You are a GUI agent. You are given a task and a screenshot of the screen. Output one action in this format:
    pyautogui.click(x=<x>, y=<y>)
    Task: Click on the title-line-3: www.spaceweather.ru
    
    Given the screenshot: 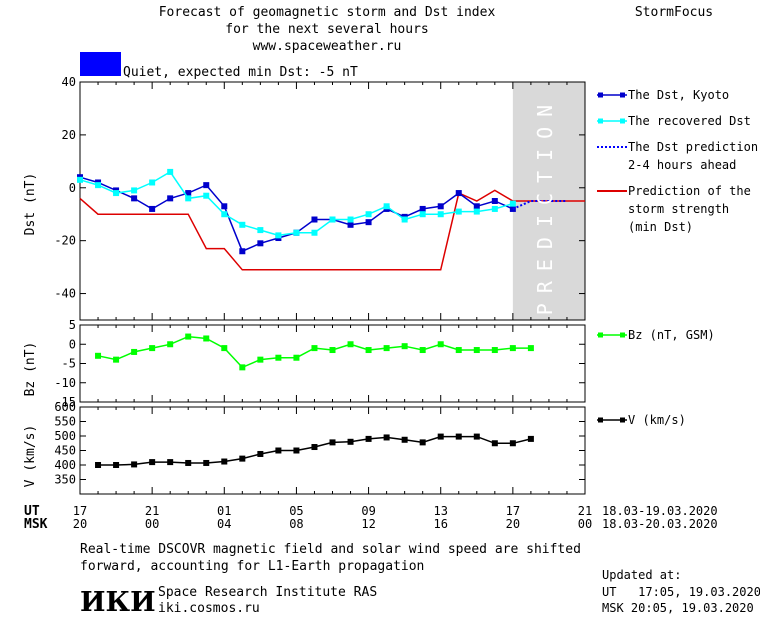 What is the action you would take?
    pyautogui.click(x=327, y=46)
    